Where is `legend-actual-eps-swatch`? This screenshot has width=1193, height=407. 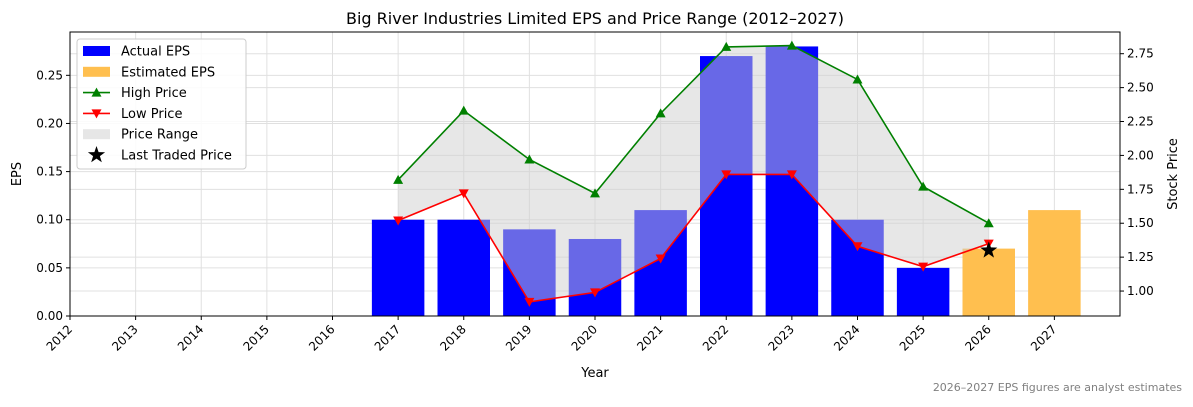 legend-actual-eps-swatch is located at coordinates (96, 51).